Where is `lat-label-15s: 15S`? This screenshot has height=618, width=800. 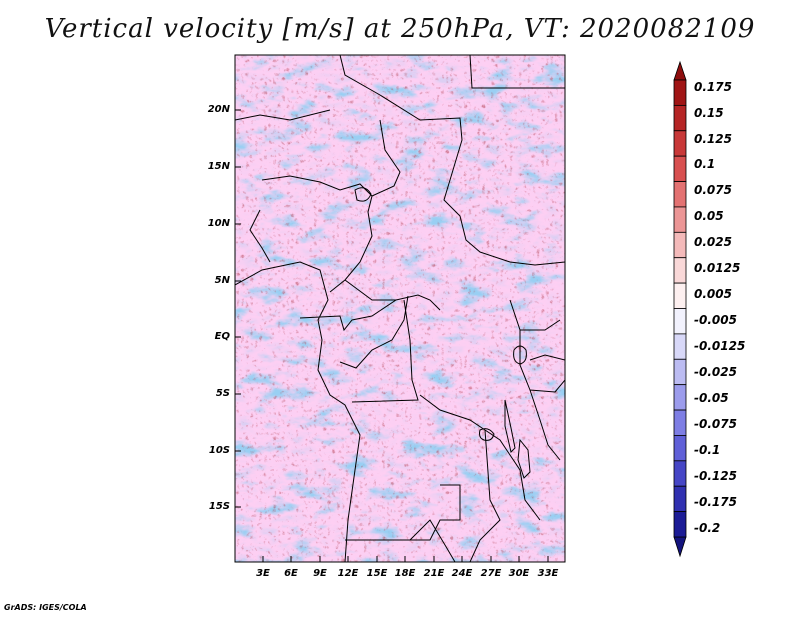
lat-label-15s: 15S is located at coordinates (219, 506).